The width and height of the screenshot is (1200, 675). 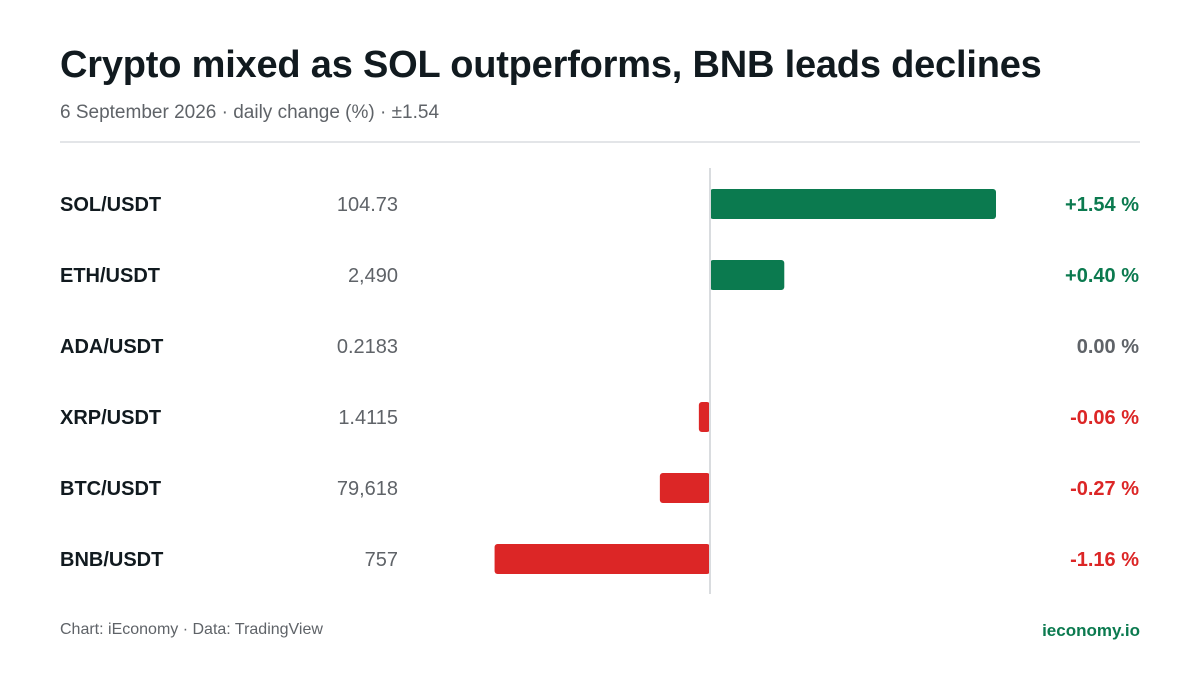 I want to click on change-label: -0.27 %, so click(x=1104, y=489).